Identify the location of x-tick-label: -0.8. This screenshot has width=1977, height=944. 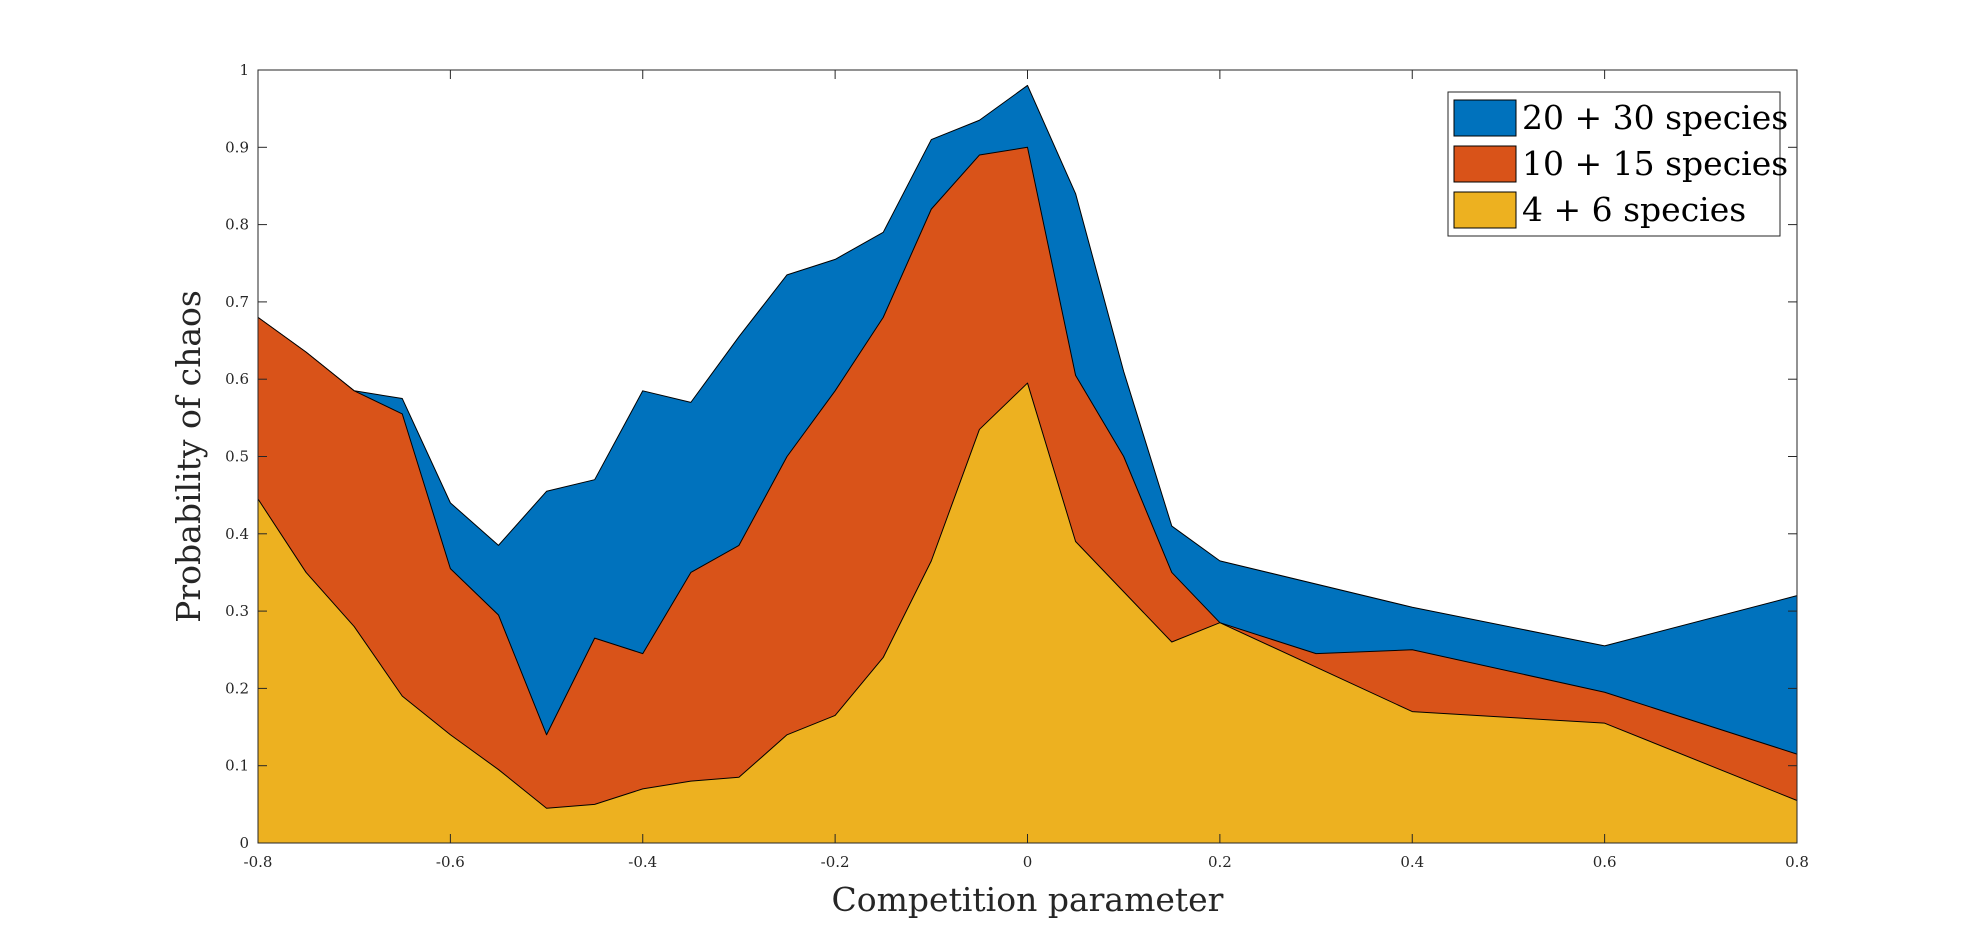
(258, 862).